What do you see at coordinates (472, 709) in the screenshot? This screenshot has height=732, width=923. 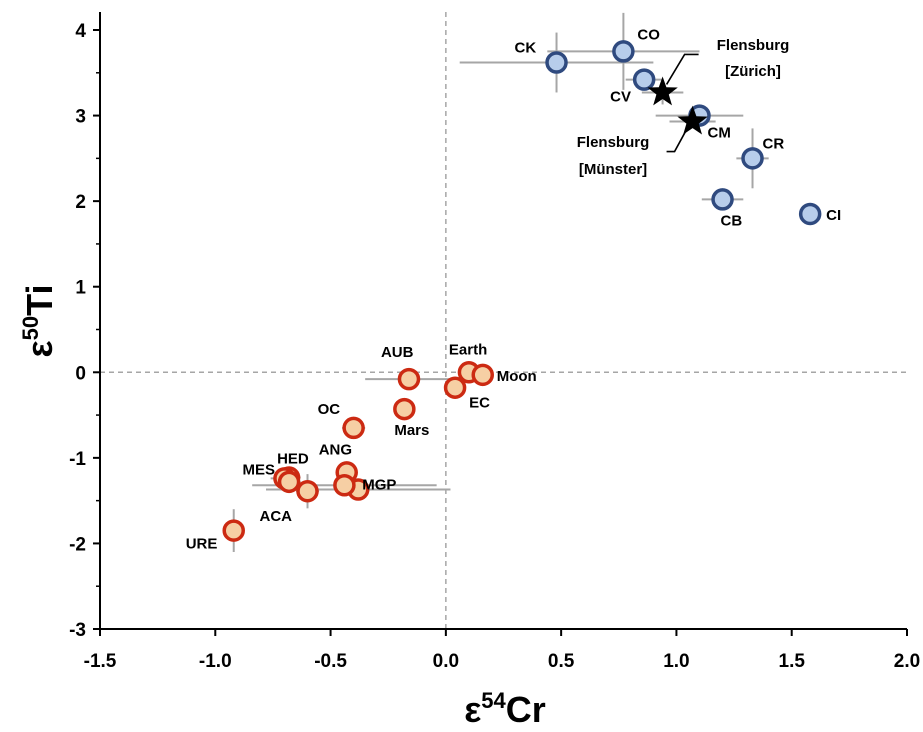 I see `x-axis-title-base: ε` at bounding box center [472, 709].